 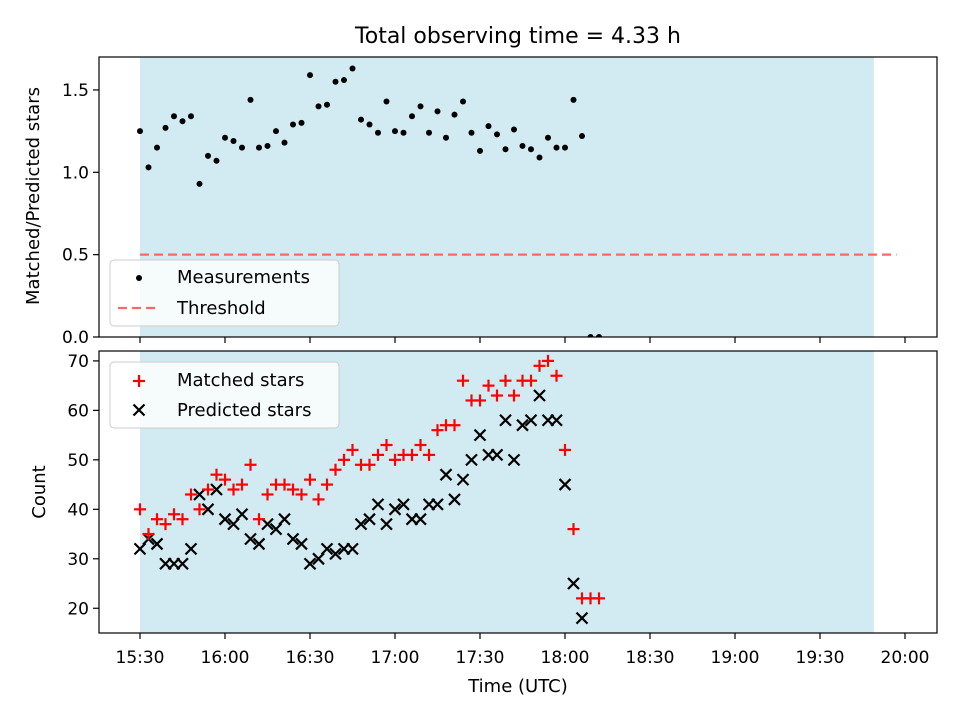 What do you see at coordinates (140, 658) in the screenshot?
I see `x-tick-label: 15:30` at bounding box center [140, 658].